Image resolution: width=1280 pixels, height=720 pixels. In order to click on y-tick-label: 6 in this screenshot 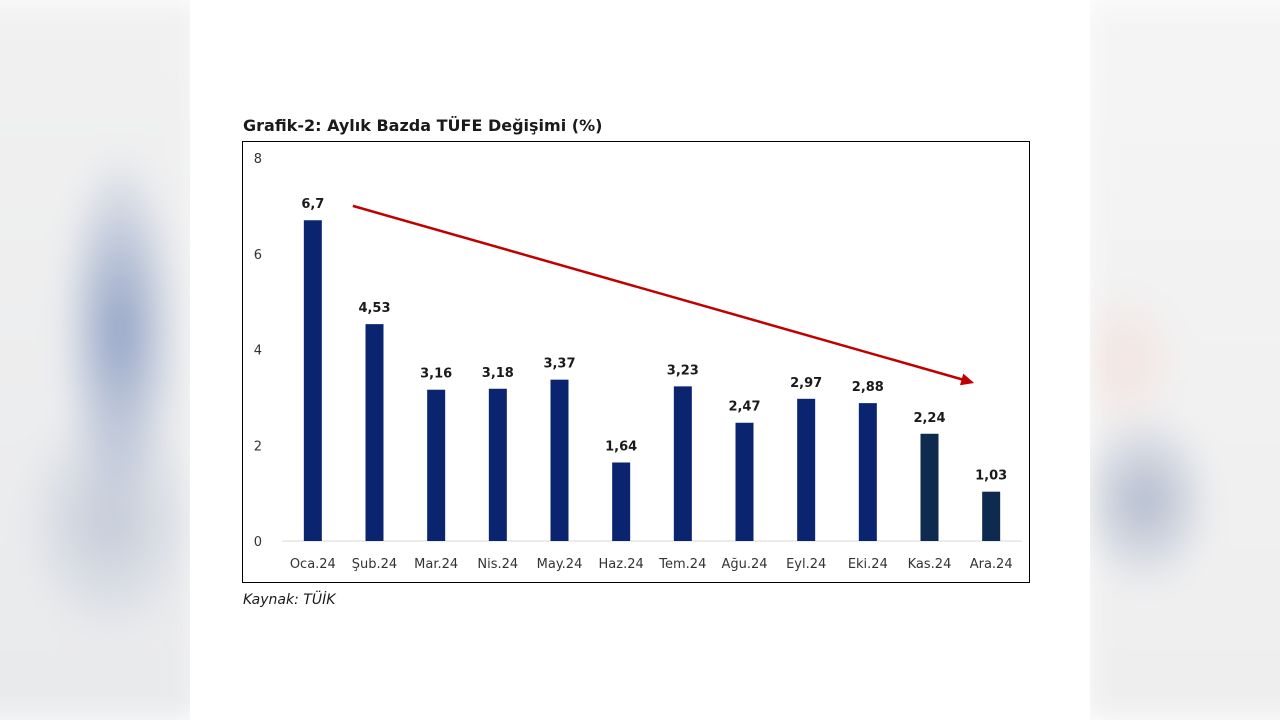, I will do `click(258, 255)`.